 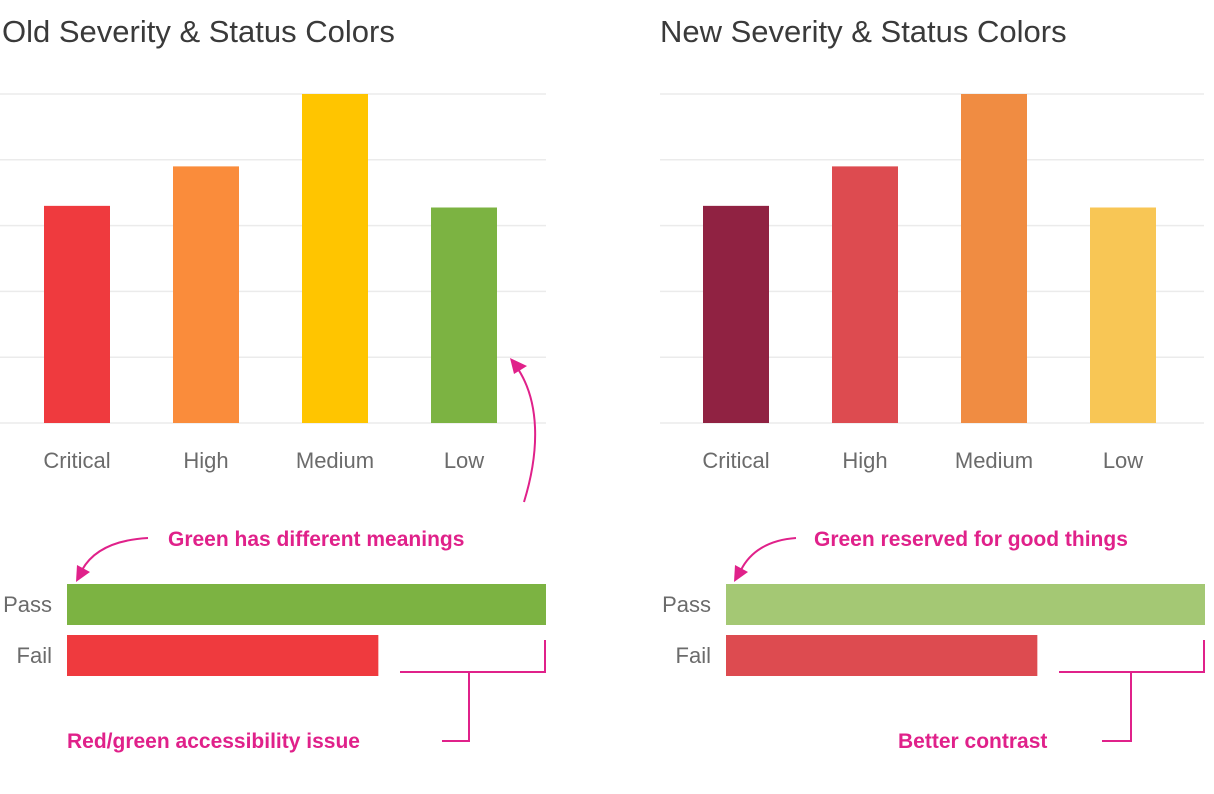 What do you see at coordinates (882, 655) in the screenshot?
I see `new-status-bar-fail` at bounding box center [882, 655].